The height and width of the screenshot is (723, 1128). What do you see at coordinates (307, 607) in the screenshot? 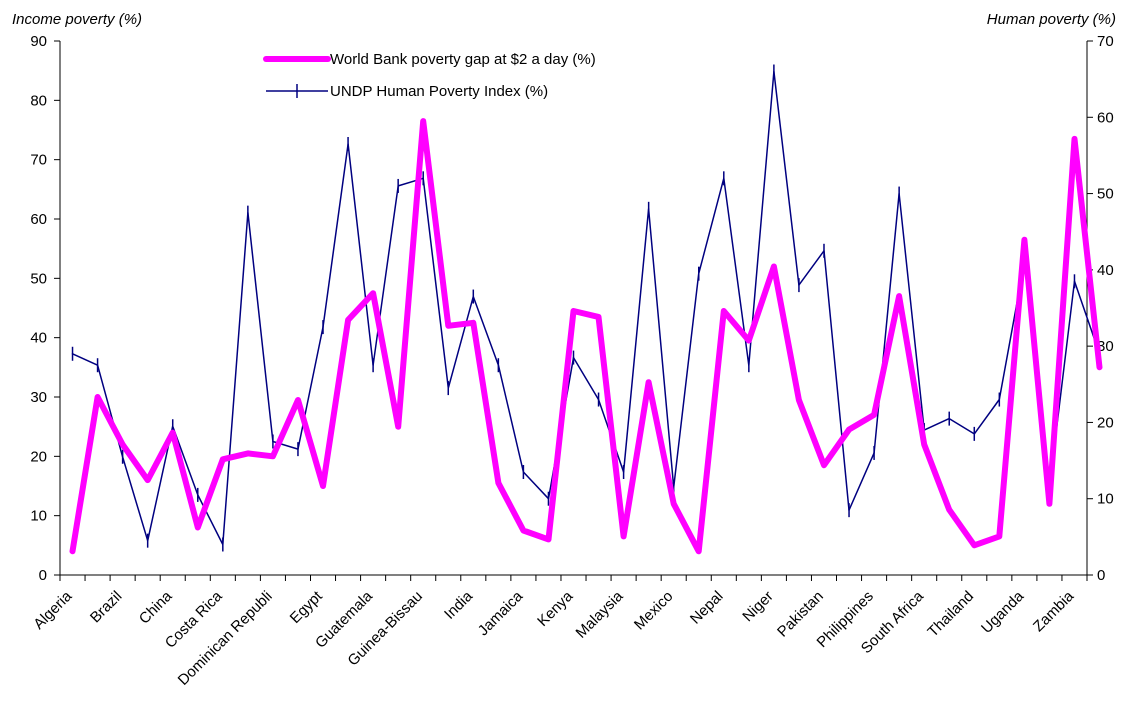
I see `x-tick-label: Egypt` at bounding box center [307, 607].